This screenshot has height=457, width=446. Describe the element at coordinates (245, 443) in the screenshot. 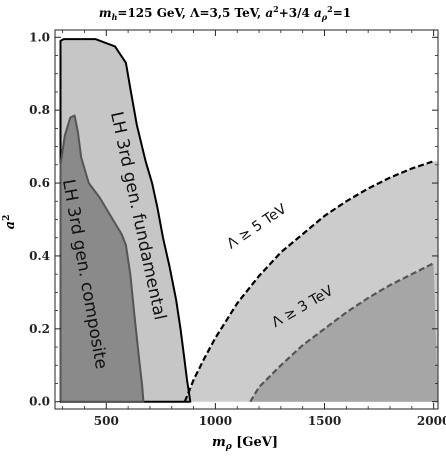

I see `x-axis-label: mρ [GeV]` at that location.